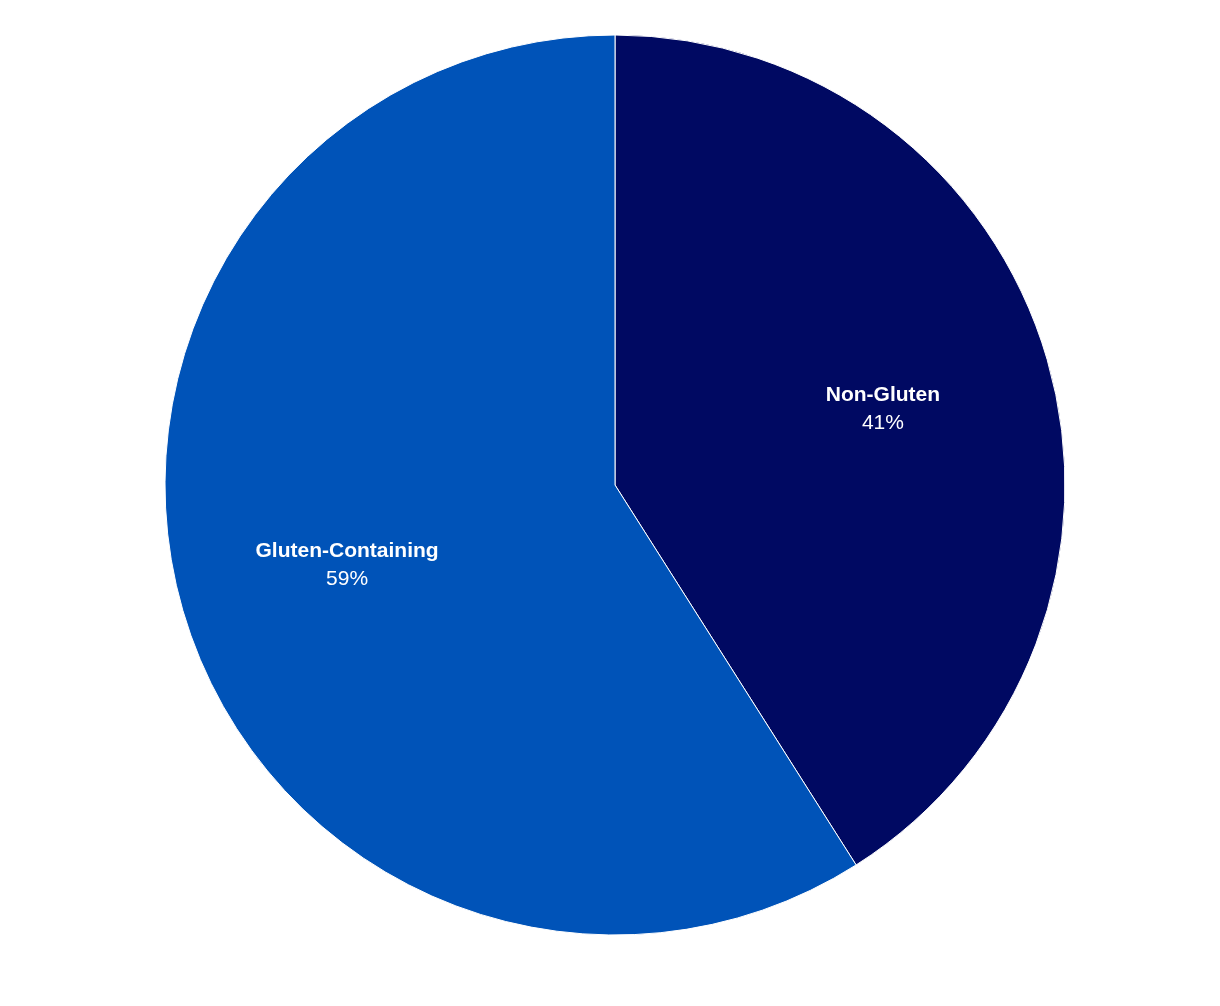 This screenshot has height=1006, width=1220. Describe the element at coordinates (882, 422) in the screenshot. I see `data-label: 41%` at that location.